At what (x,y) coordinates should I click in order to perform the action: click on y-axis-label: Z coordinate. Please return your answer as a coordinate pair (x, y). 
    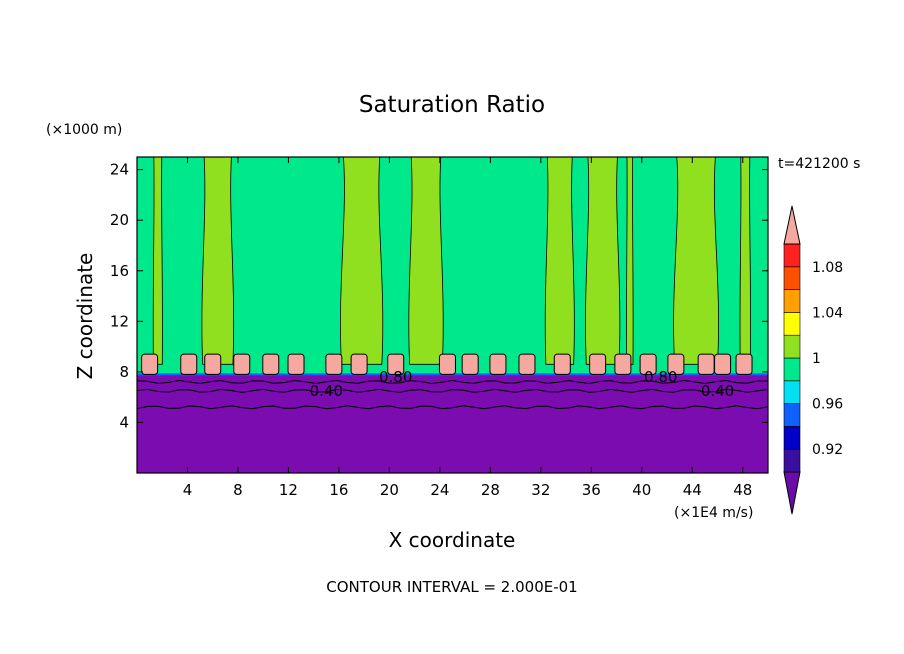
    Looking at the image, I should click on (85, 316).